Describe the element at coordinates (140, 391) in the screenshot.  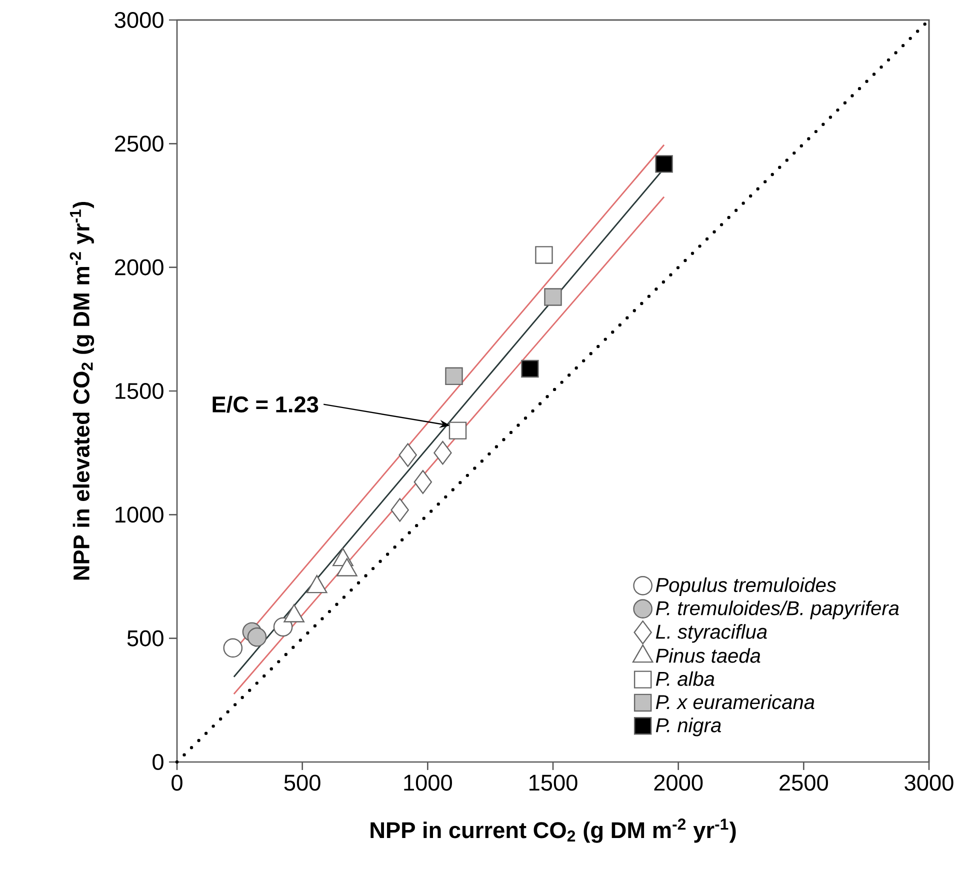
I see `y-tick-label: 1500` at that location.